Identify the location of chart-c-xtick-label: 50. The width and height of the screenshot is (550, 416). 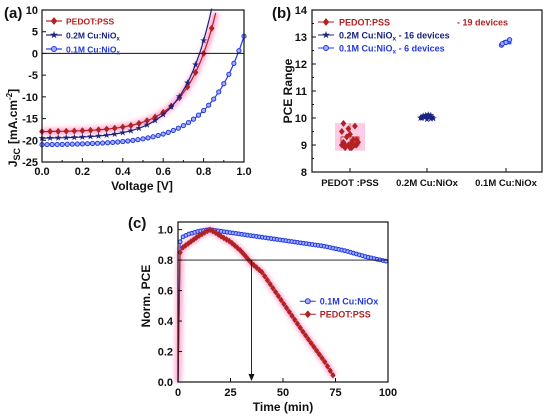
(283, 393).